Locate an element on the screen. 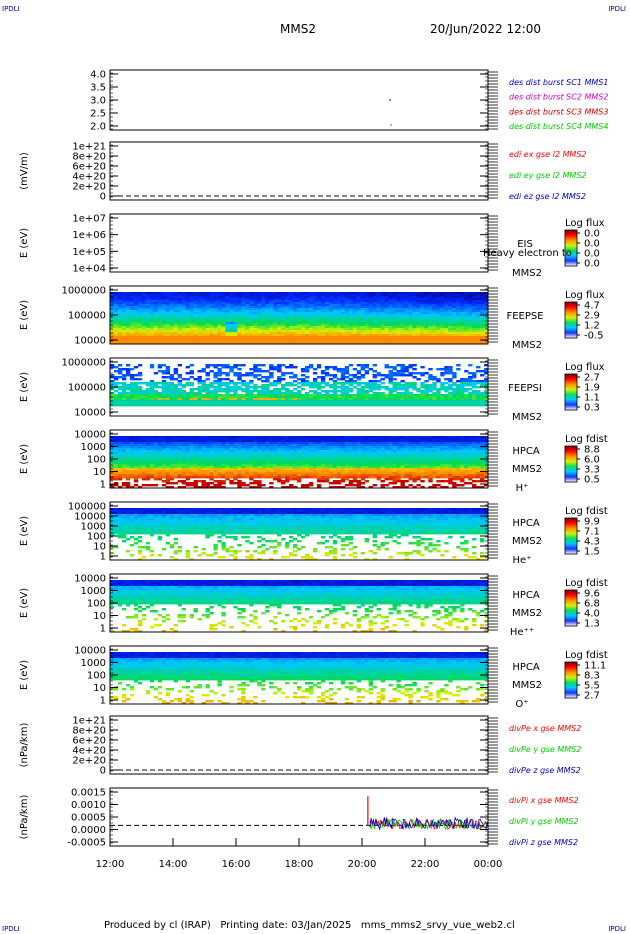 The height and width of the screenshot is (934, 630). colorbar-value: 0.0 is located at coordinates (592, 234).